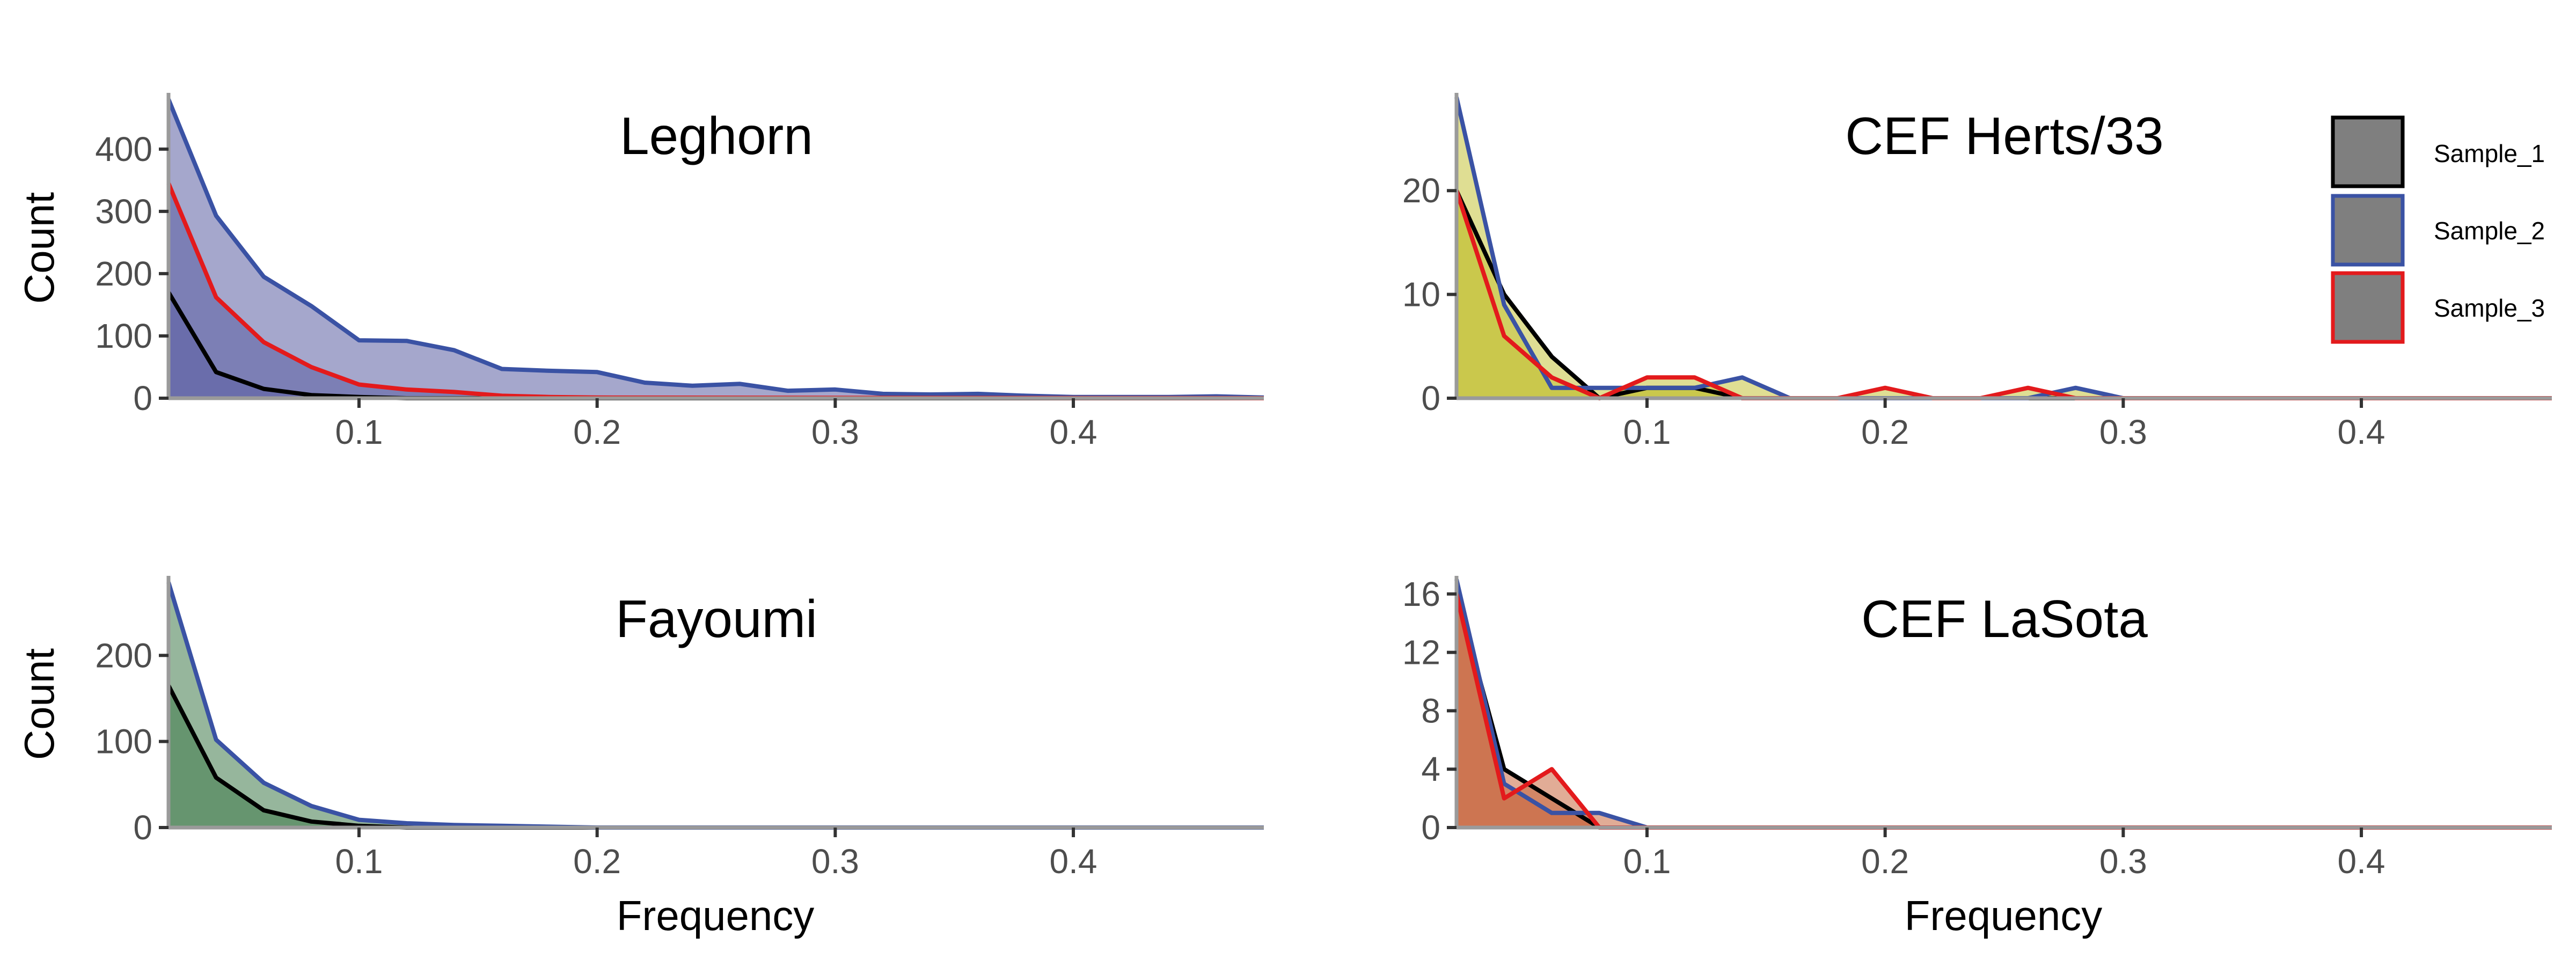 The width and height of the screenshot is (2576, 966). Describe the element at coordinates (2489, 231) in the screenshot. I see `legend-label: Sample_2` at that location.